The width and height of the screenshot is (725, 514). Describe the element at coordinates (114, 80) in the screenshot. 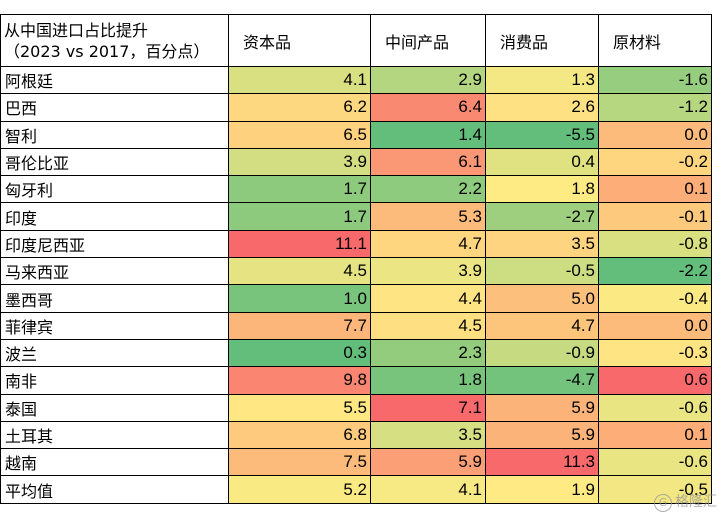

I see `row-label: 阿根廷` at that location.